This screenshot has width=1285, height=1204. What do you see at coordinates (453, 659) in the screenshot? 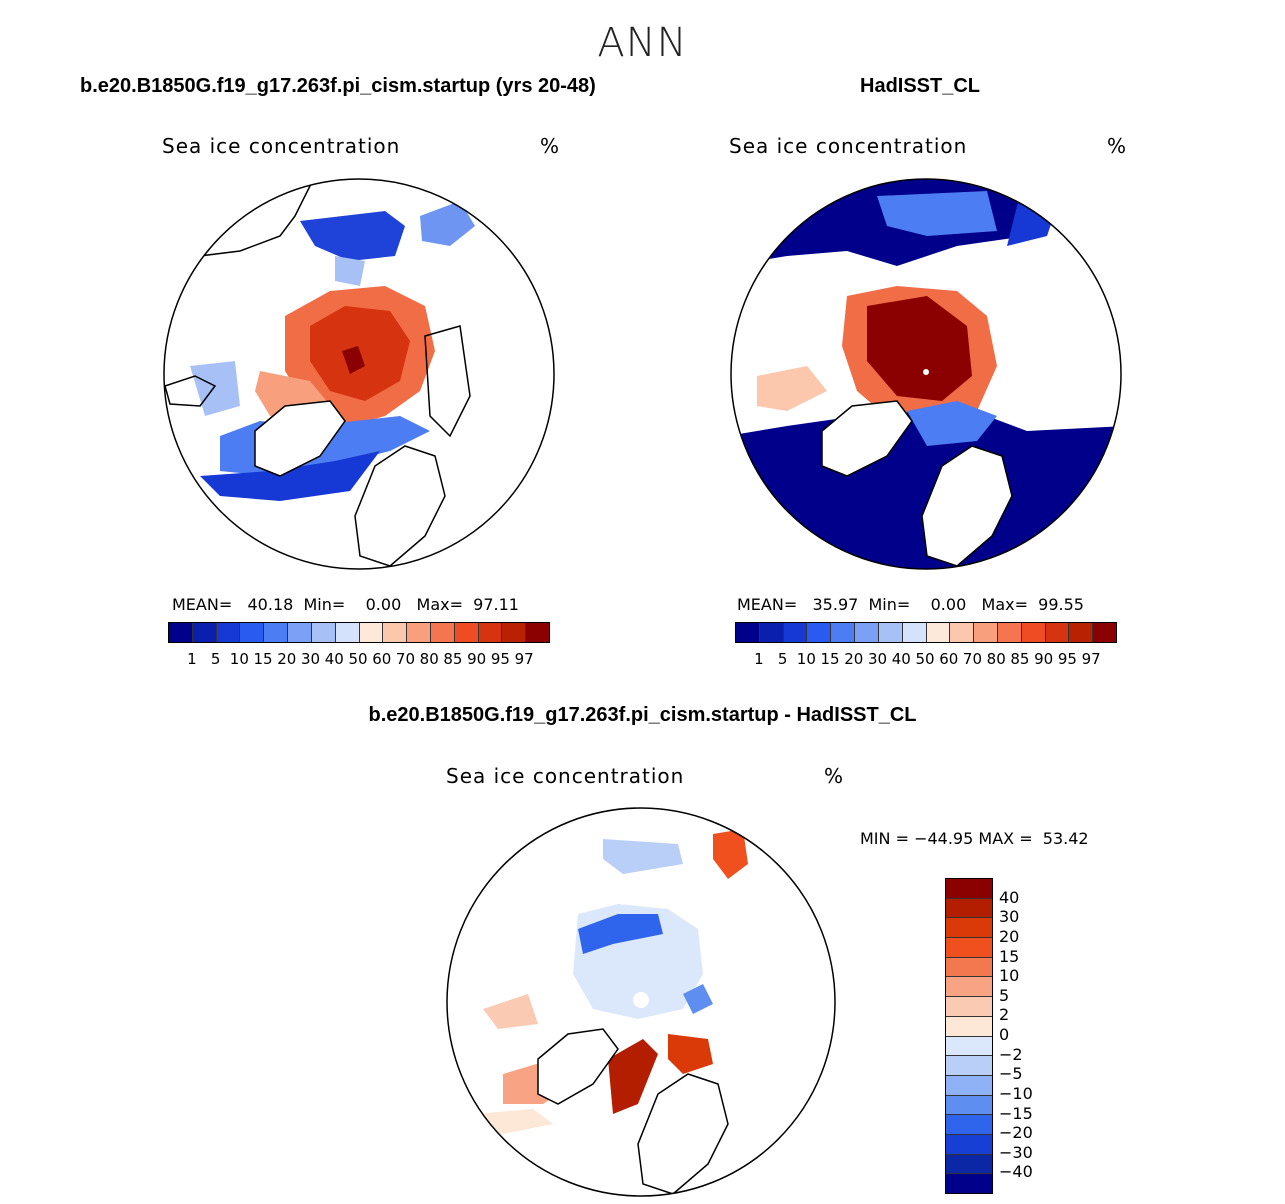
I see `panel1-colorbar-tick-label: 85` at bounding box center [453, 659].